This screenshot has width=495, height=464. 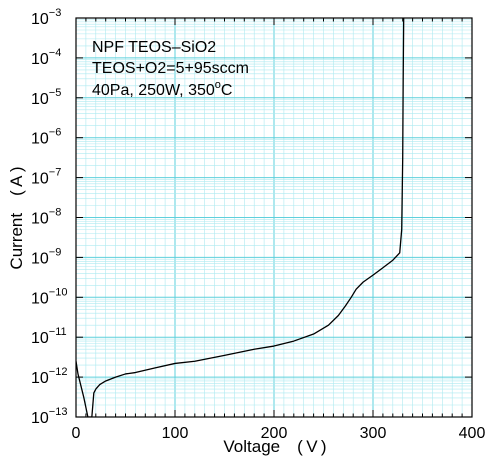 What do you see at coordinates (49, 376) in the screenshot?
I see `y-tick-label: 10⁻¹²` at bounding box center [49, 376].